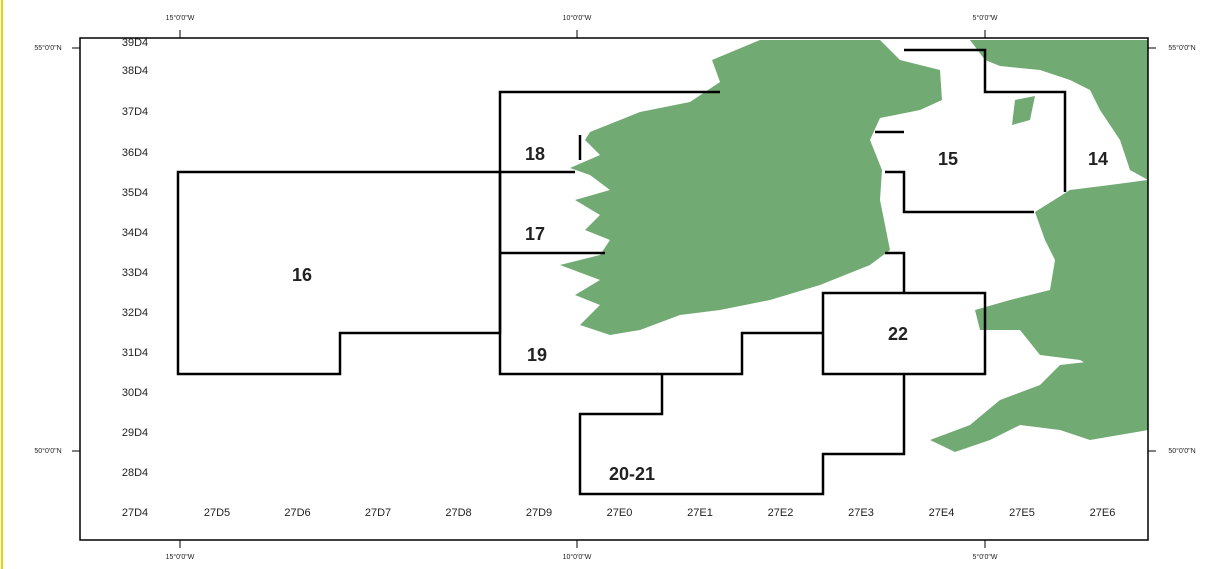 The width and height of the screenshot is (1221, 569). What do you see at coordinates (135, 233) in the screenshot?
I see `rectangle-label: 34D4` at bounding box center [135, 233].